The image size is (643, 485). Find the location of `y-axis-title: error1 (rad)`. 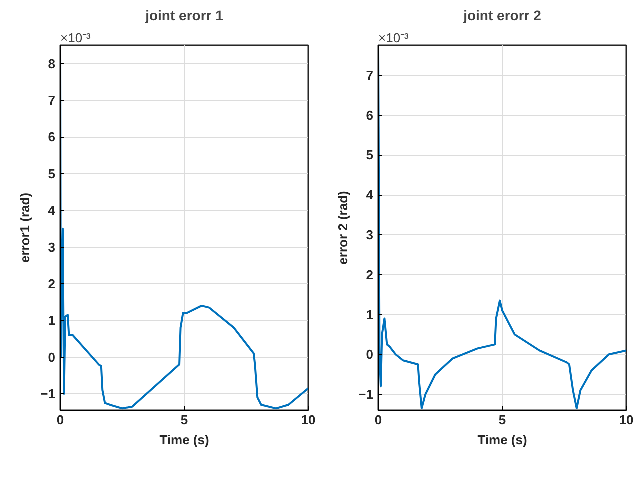

y-axis-title: error1 (rad) is located at coordinates (25, 228).